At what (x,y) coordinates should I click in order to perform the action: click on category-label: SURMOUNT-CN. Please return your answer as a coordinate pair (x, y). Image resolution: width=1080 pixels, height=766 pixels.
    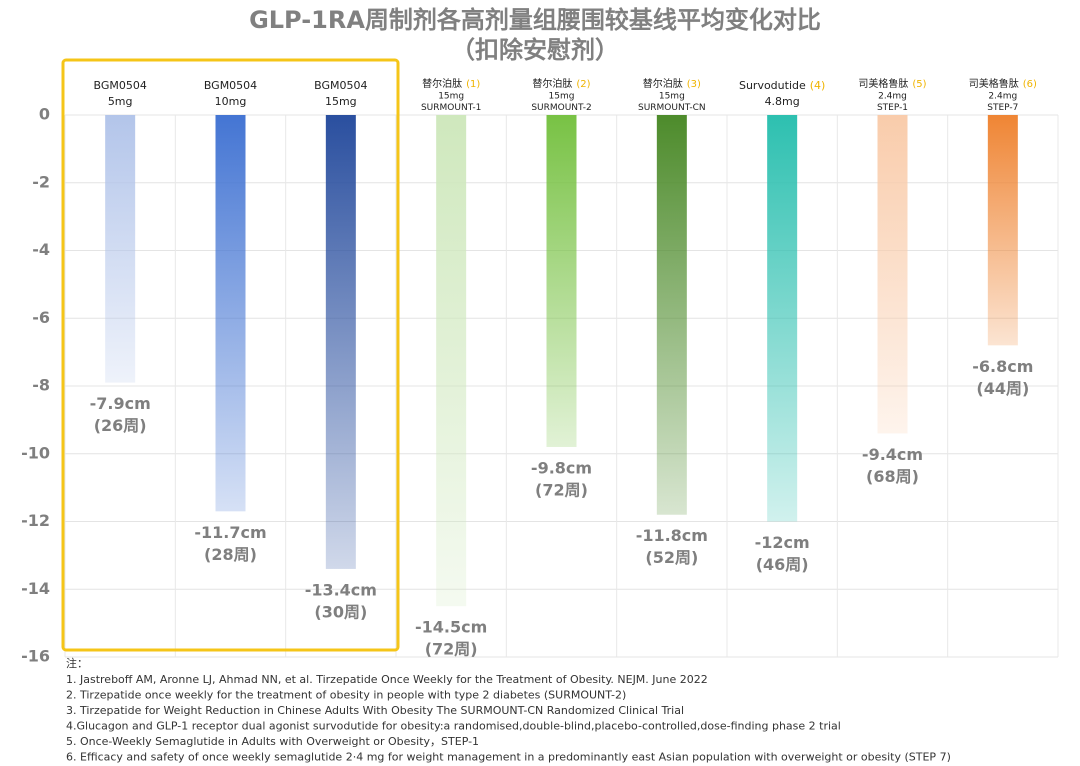
    Looking at the image, I should click on (672, 108).